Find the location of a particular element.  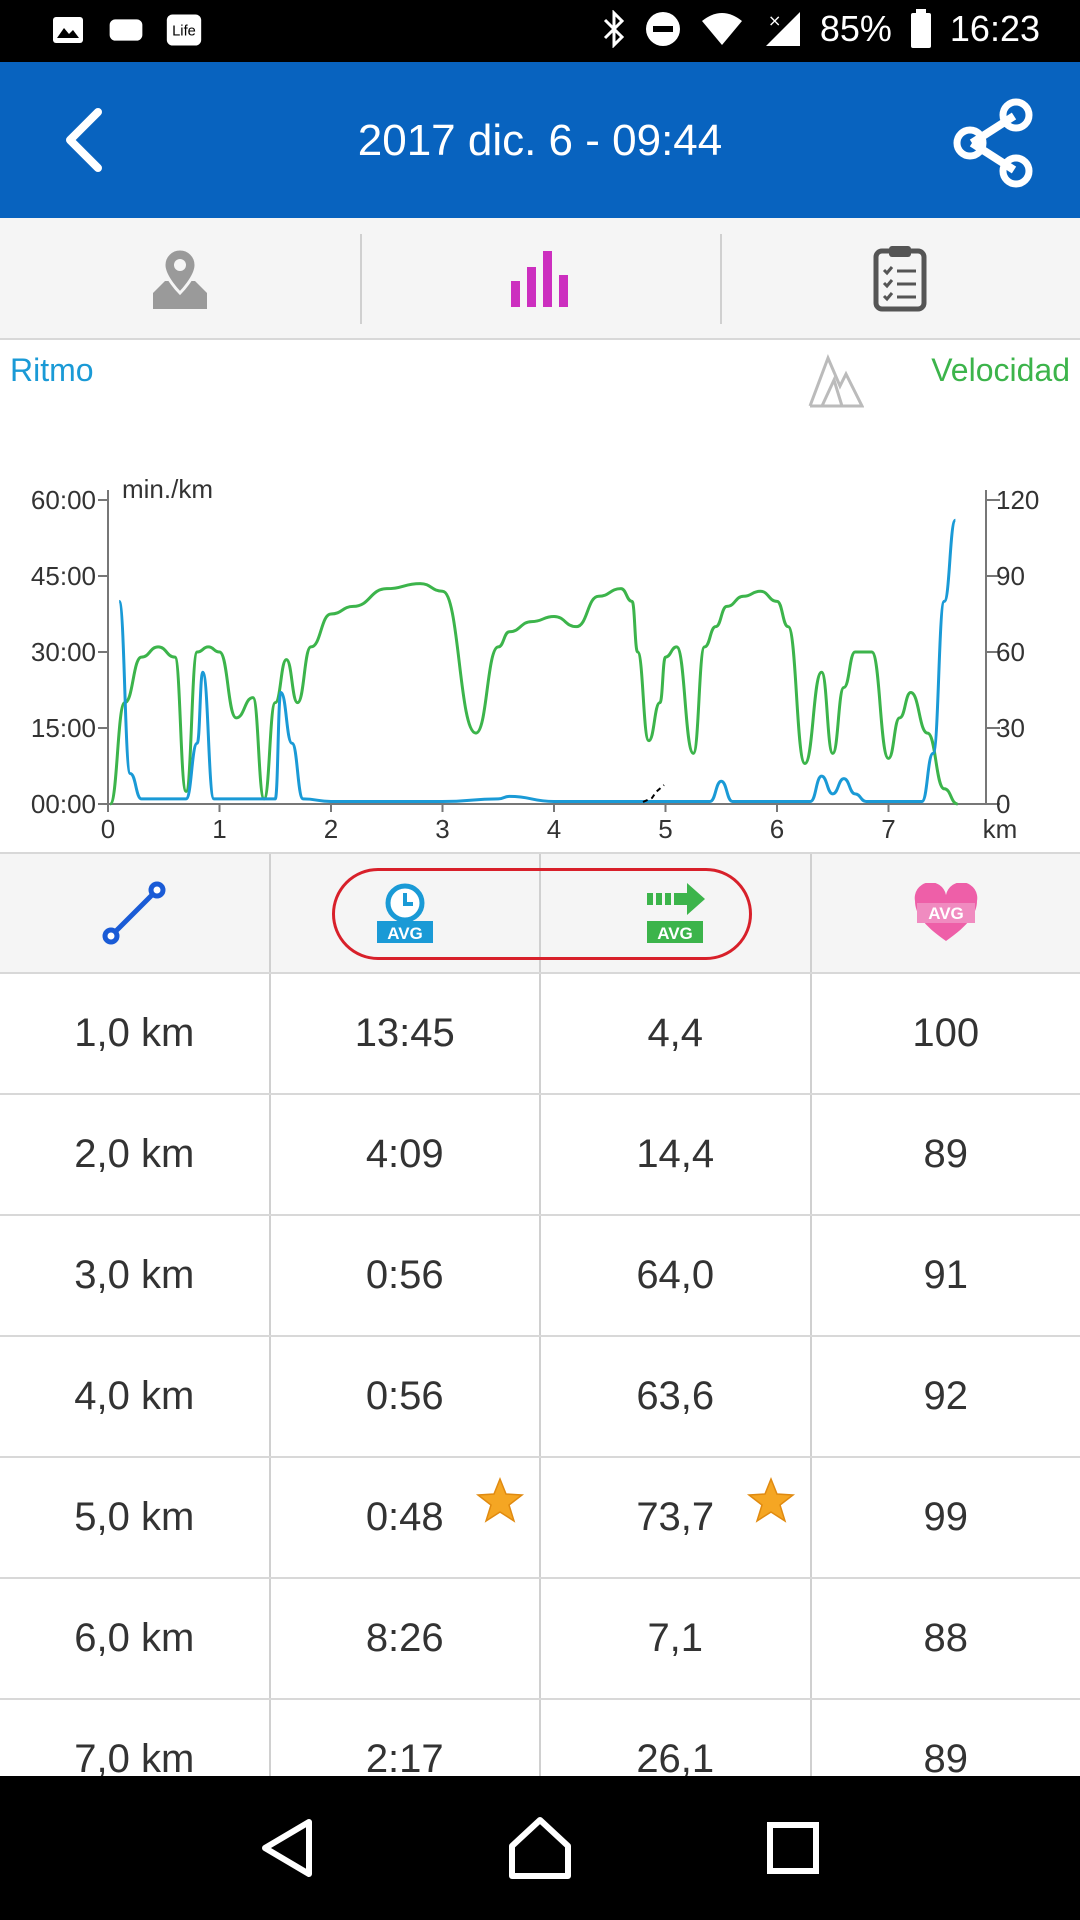

column-distance is located at coordinates (134, 913).